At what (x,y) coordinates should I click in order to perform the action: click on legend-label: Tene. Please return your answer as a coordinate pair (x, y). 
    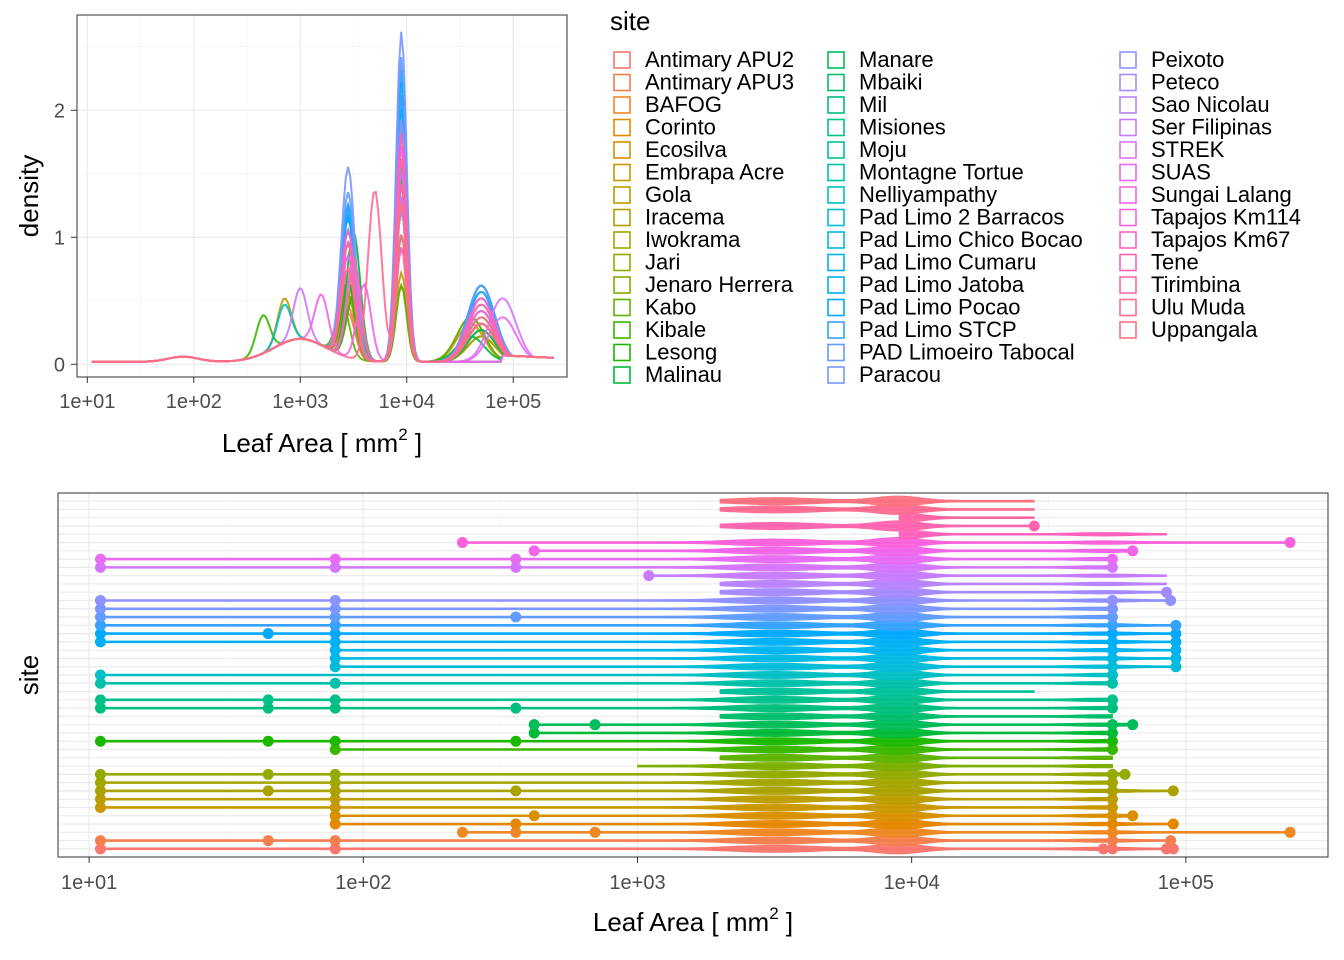
    Looking at the image, I should click on (1175, 262).